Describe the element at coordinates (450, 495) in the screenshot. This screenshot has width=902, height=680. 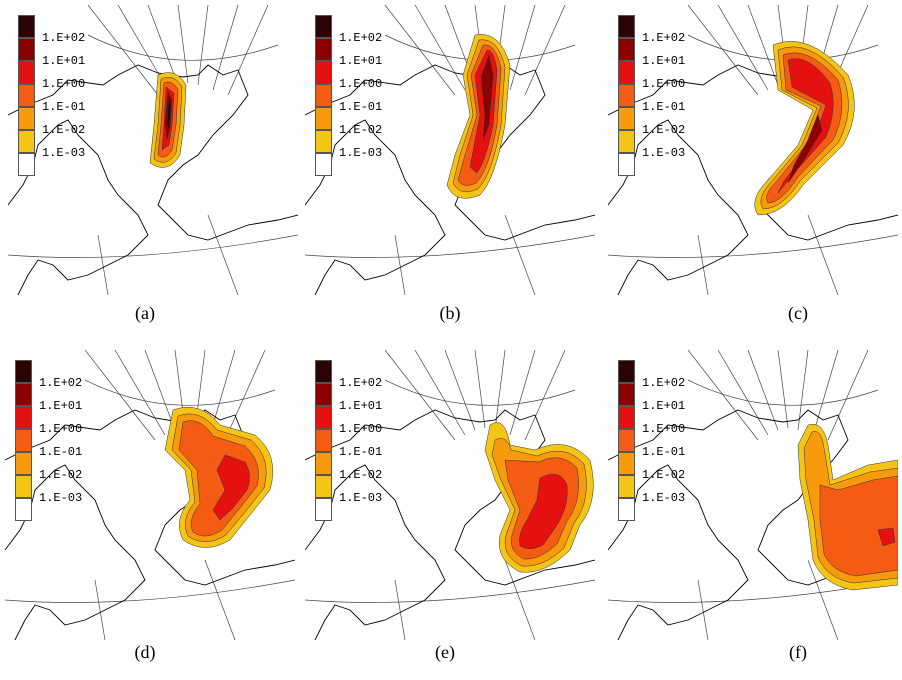
I see `map-e` at that location.